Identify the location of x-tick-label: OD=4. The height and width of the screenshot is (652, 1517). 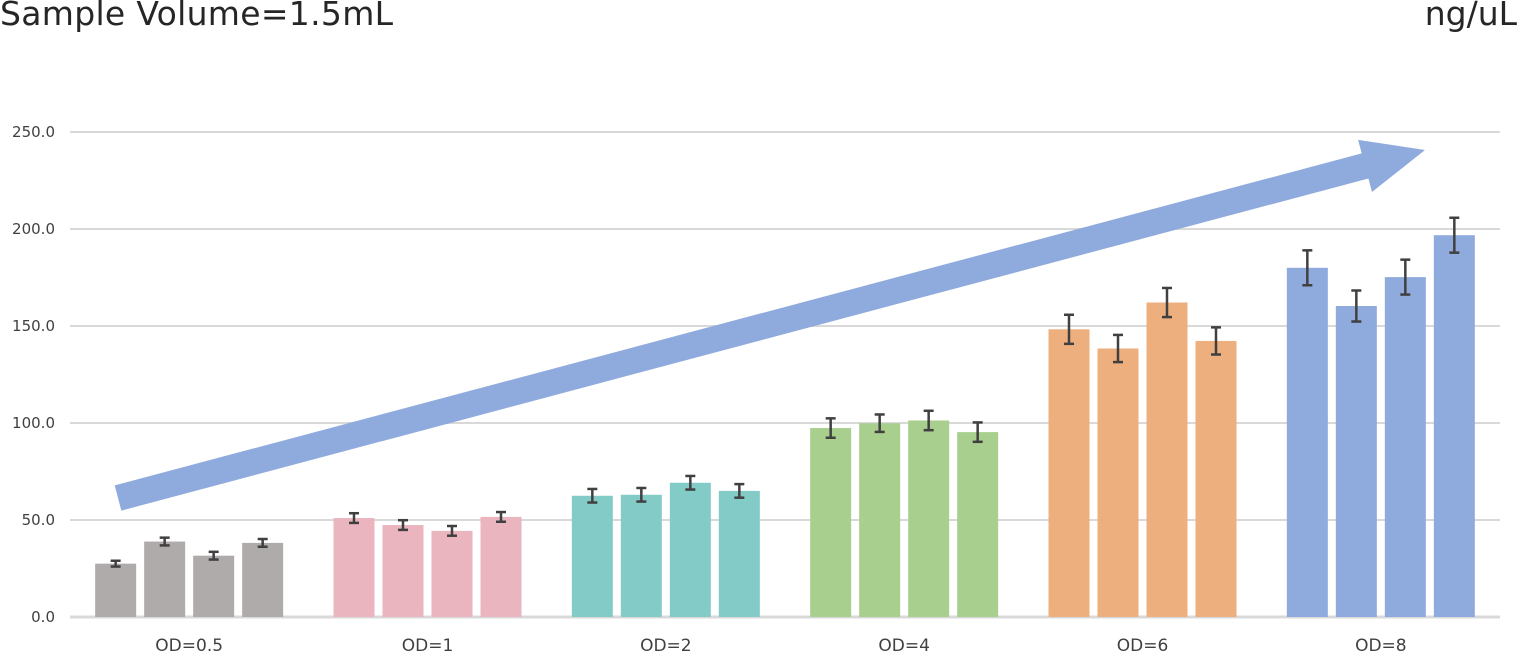
(904, 644).